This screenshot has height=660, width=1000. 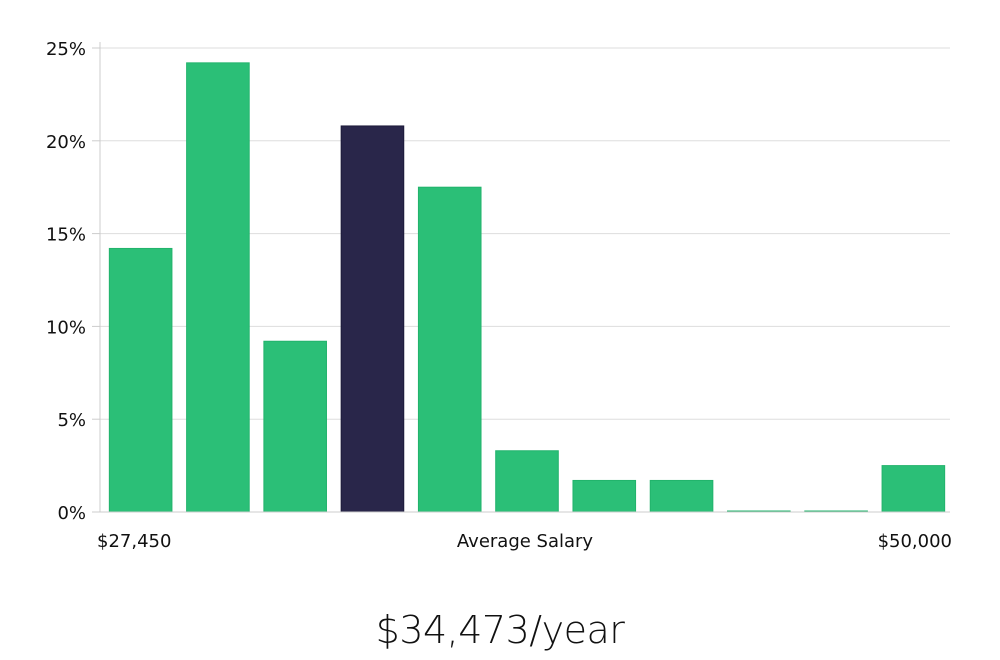 I want to click on y-tick-label: 15%, so click(x=66, y=235).